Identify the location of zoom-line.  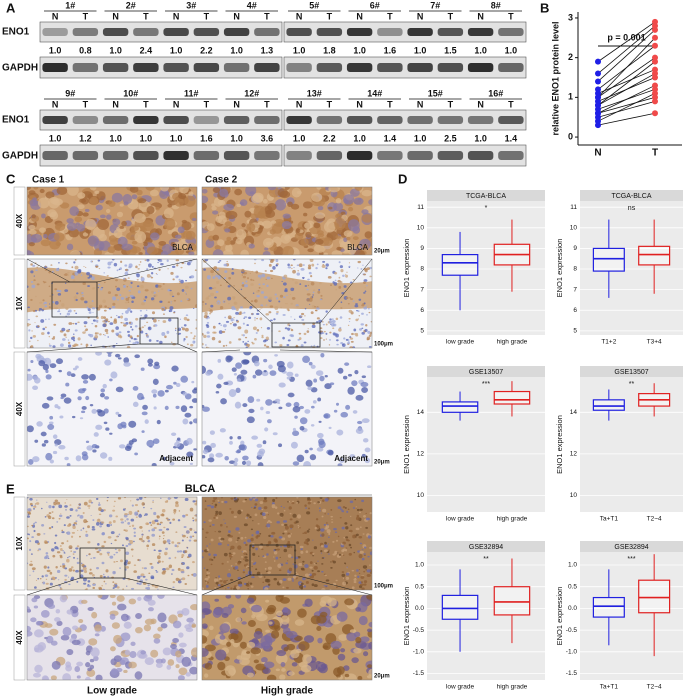
(48, 270).